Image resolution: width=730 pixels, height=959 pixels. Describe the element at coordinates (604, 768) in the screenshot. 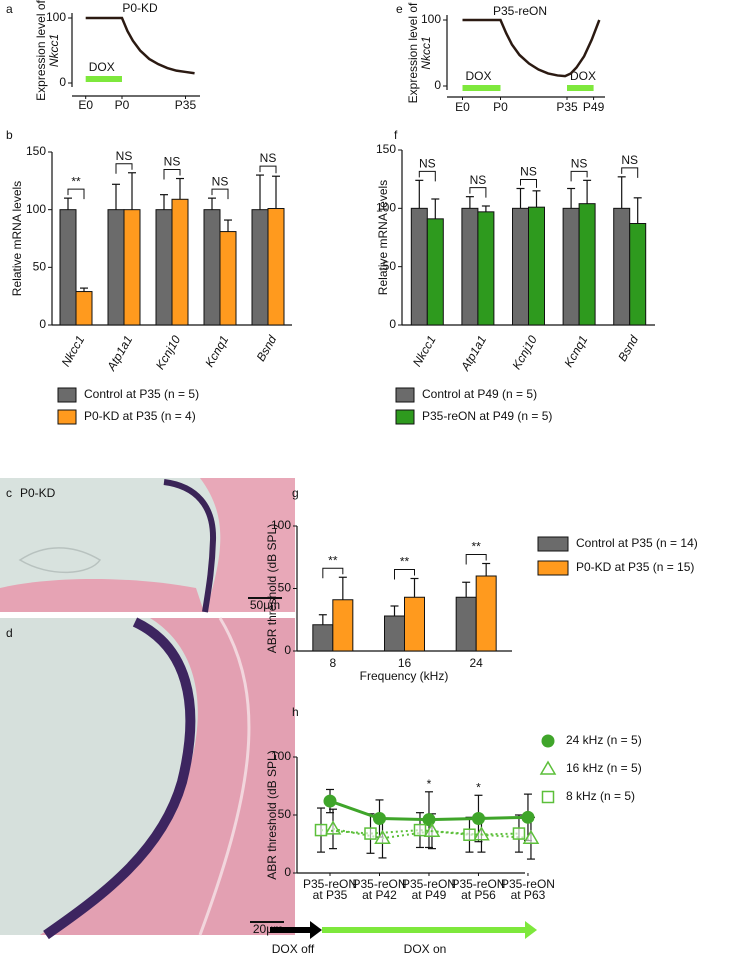

I see `legend-label: 16 kHz (n = 5)` at that location.